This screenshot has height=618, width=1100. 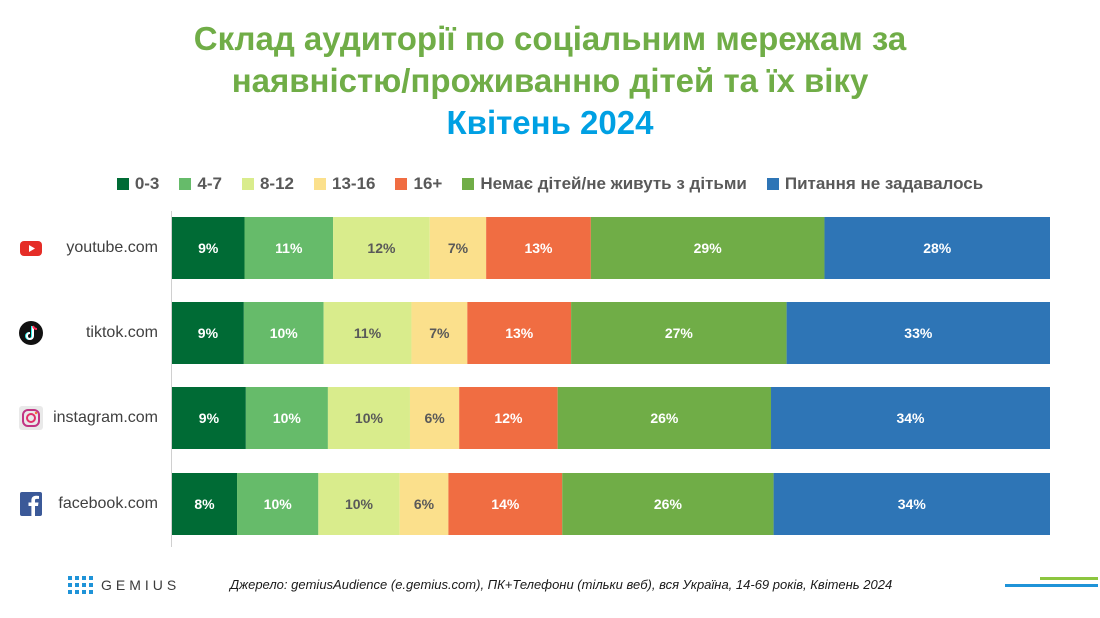 I want to click on tiktok-icon, so click(x=31, y=333).